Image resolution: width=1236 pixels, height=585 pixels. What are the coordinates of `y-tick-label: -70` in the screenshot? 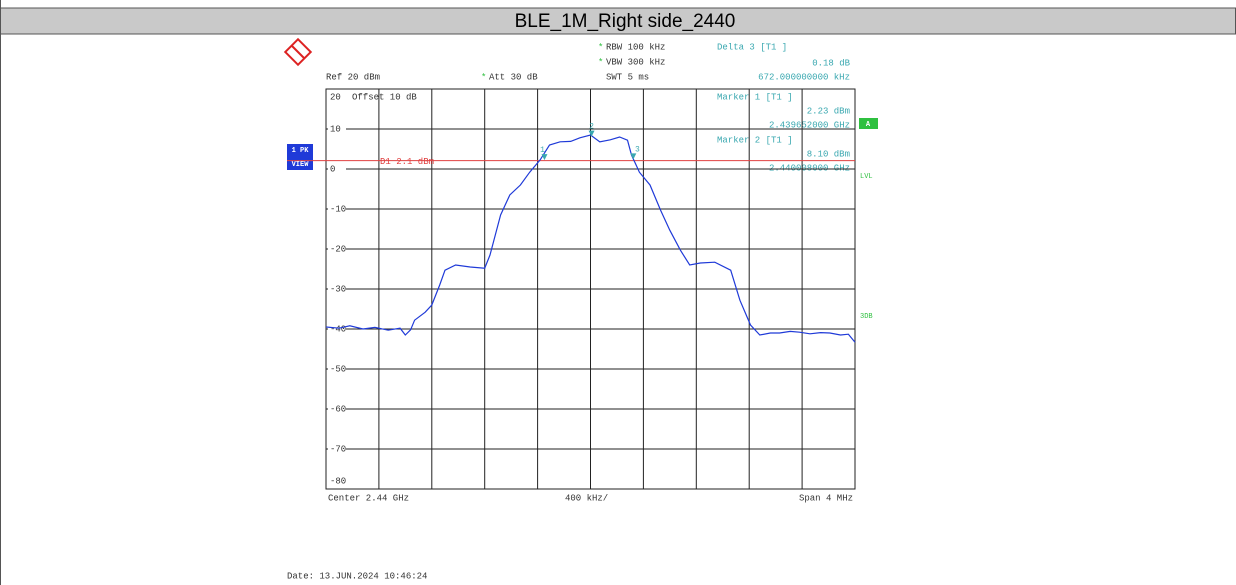 It's located at (338, 449).